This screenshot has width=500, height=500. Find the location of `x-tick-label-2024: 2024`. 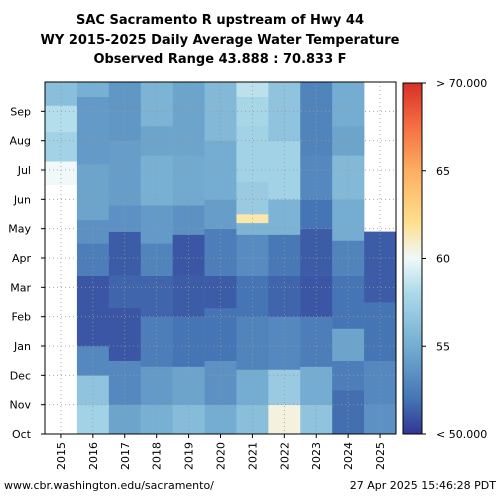

x-tick-label-2024: 2024 is located at coordinates (348, 456).